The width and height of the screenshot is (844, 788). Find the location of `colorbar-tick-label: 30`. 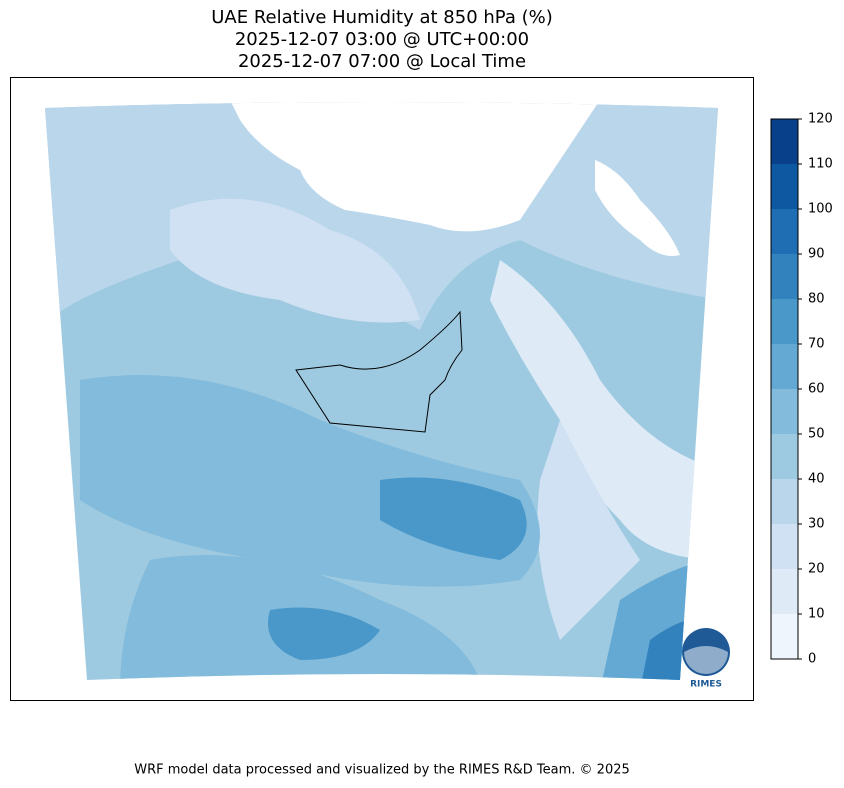

colorbar-tick-label: 30 is located at coordinates (816, 524).